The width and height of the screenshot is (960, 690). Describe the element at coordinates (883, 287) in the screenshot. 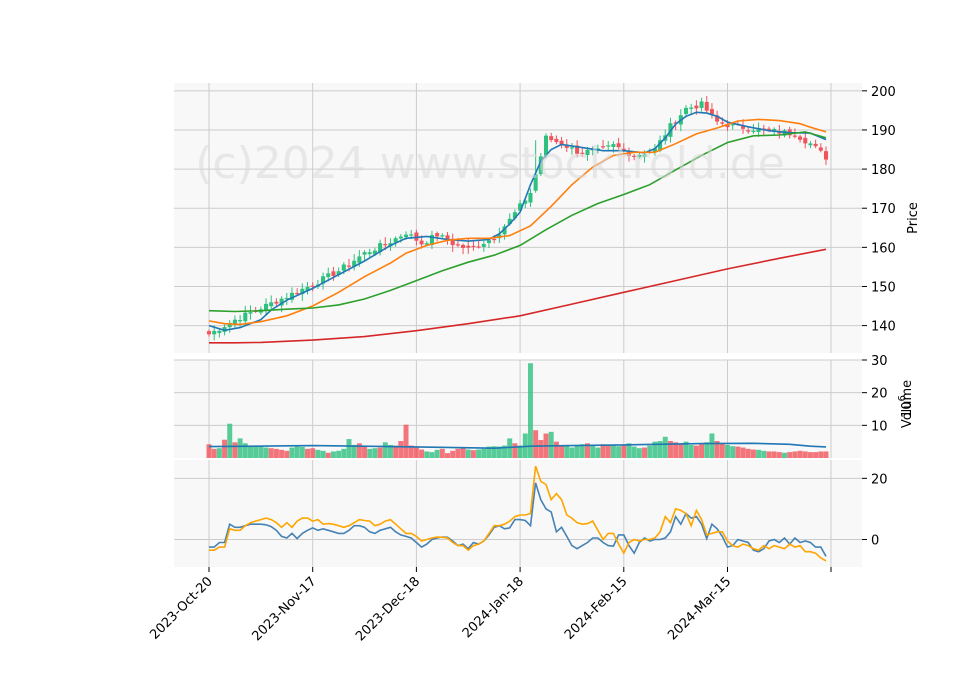

I see `y-tick-label: 150` at that location.